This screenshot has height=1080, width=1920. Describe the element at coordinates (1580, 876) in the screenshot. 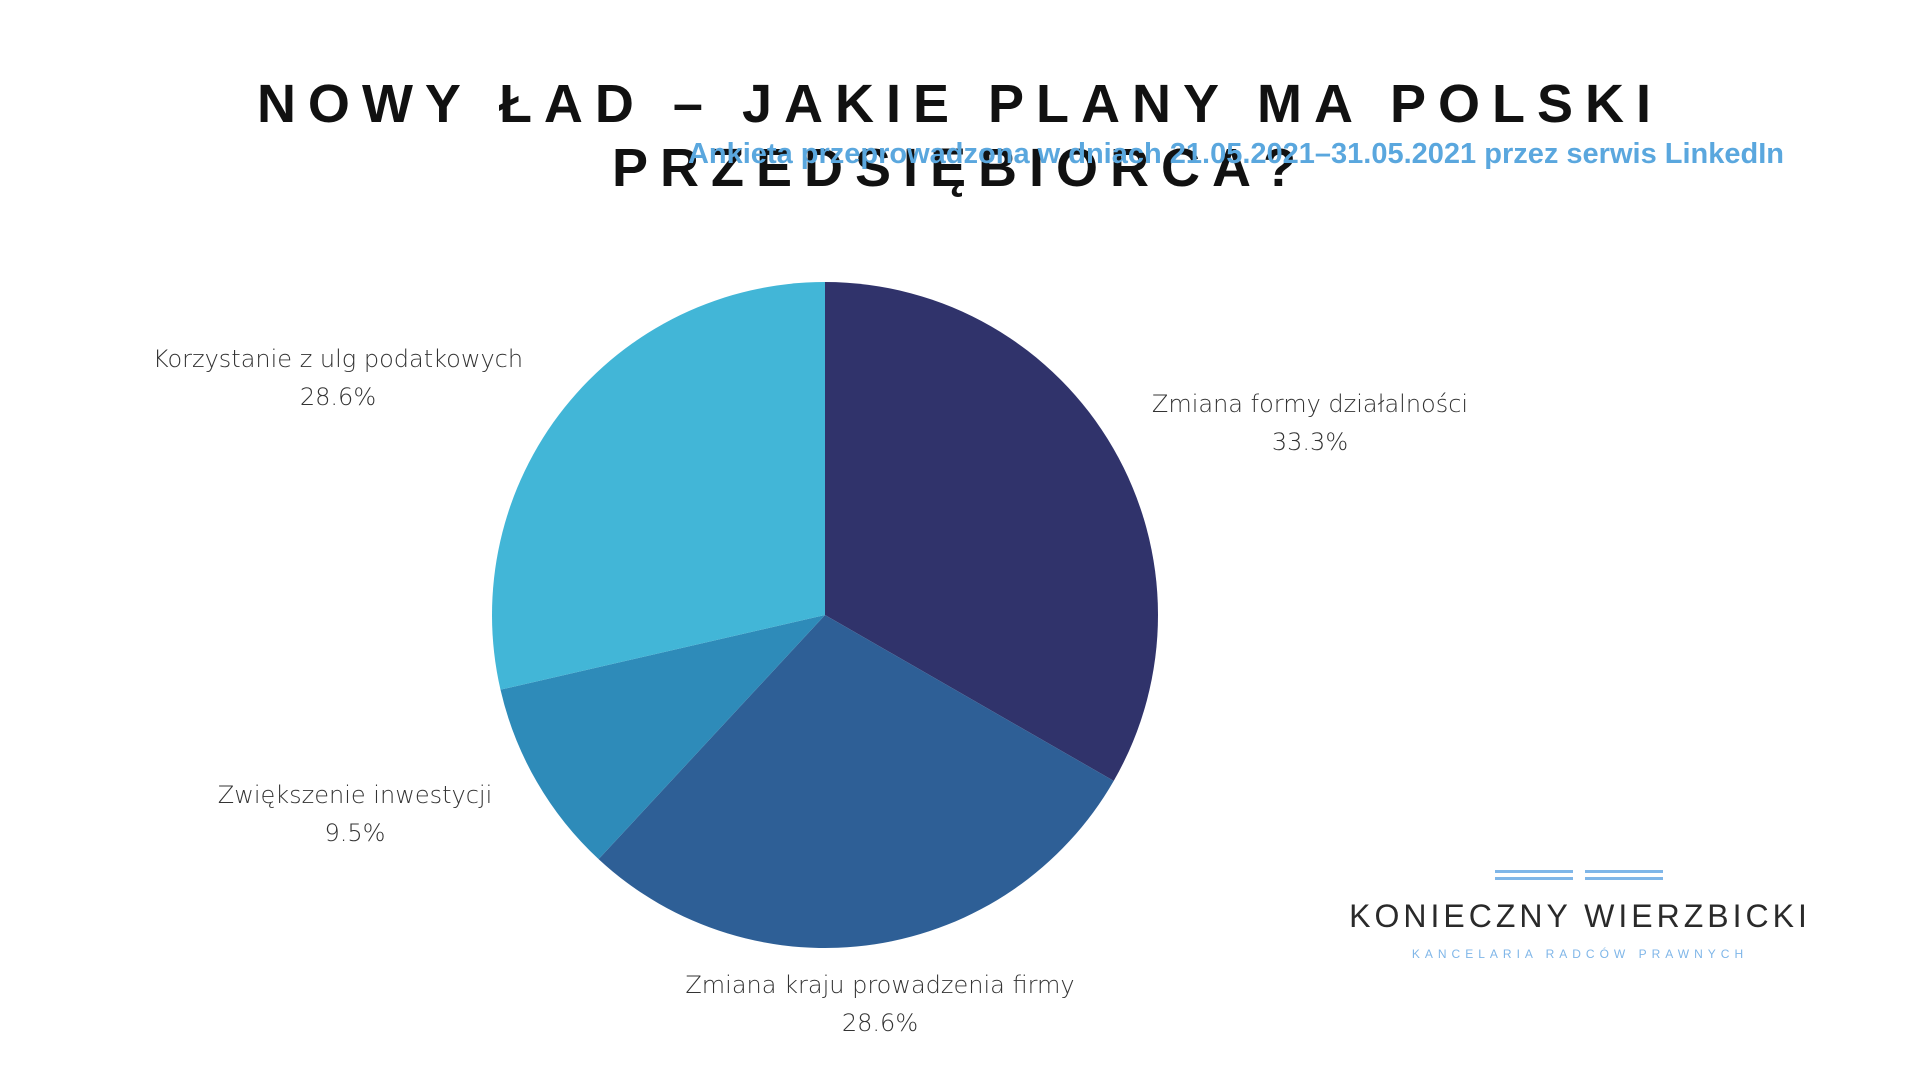

I see `logo-lines-icon` at that location.